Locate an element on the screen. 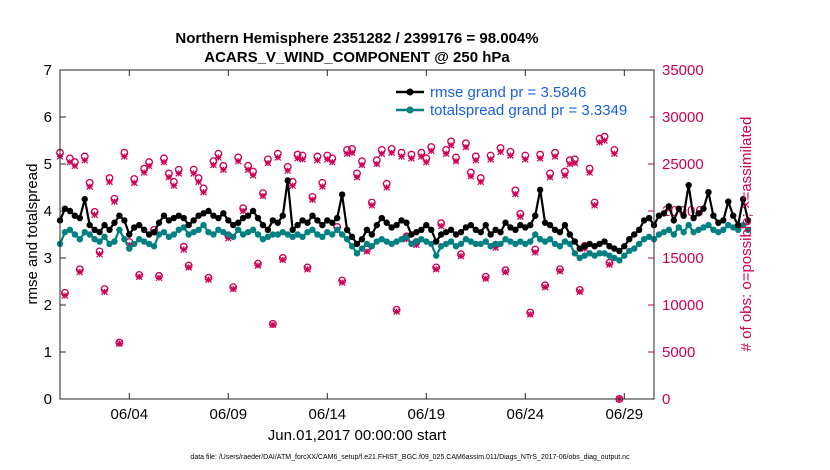 The width and height of the screenshot is (830, 470). y2-tick-label: 25000 is located at coordinates (683, 164).